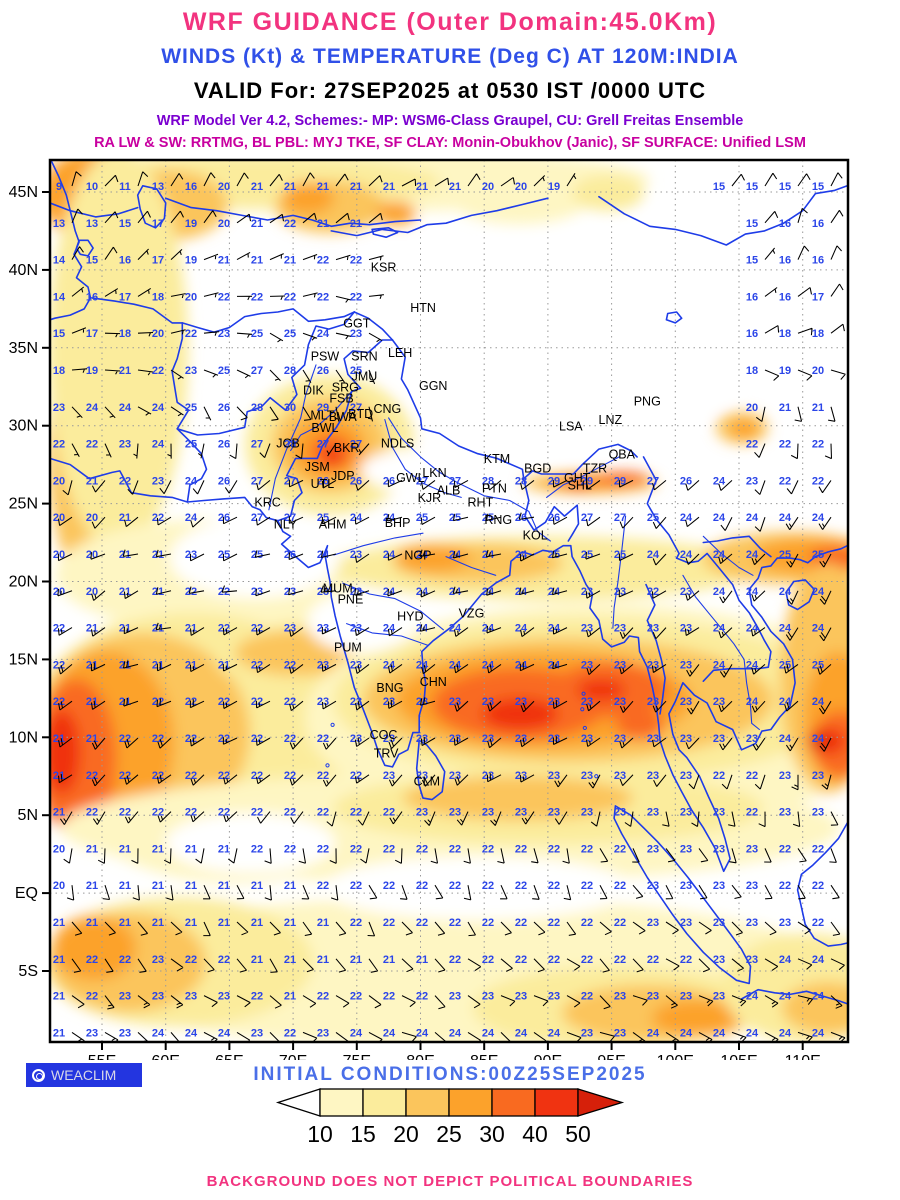 The width and height of the screenshot is (900, 1200). I want to click on svg-text: 14, so click(59, 297).